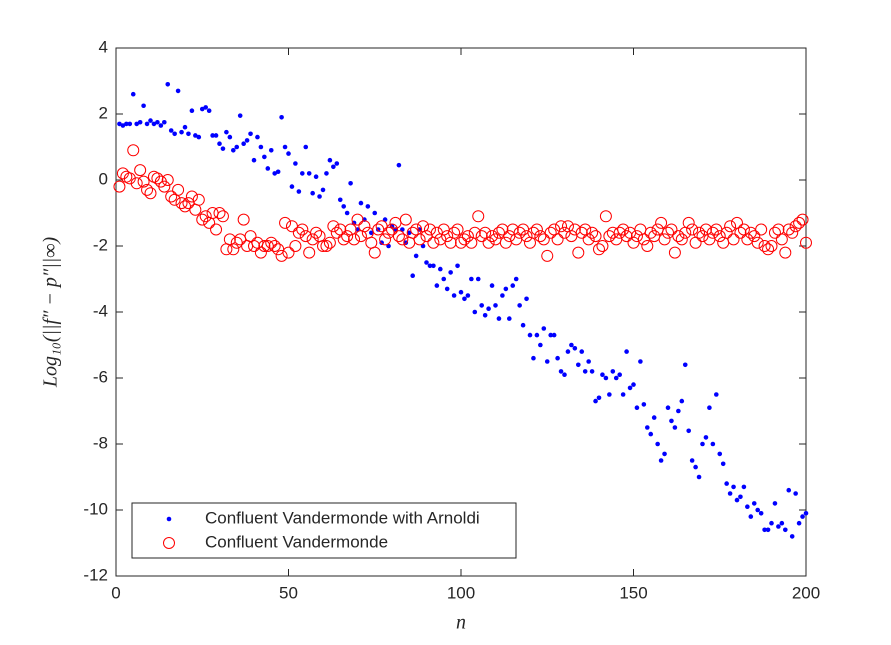  I want to click on legend-marker, so click(169, 543).